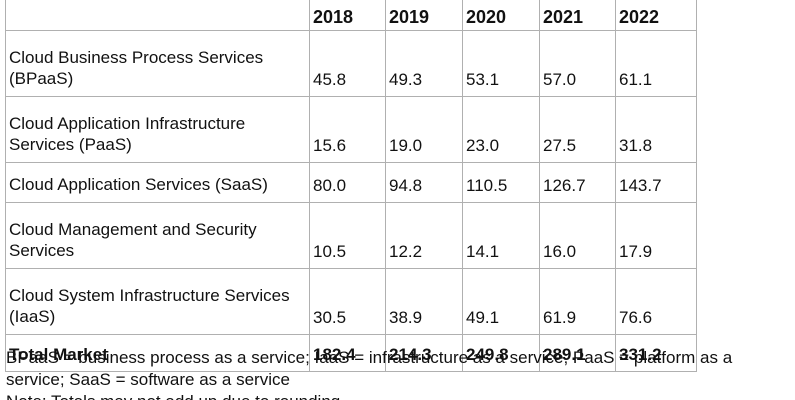 This screenshot has width=795, height=400. I want to click on value-cell: 10.5, so click(347, 235).